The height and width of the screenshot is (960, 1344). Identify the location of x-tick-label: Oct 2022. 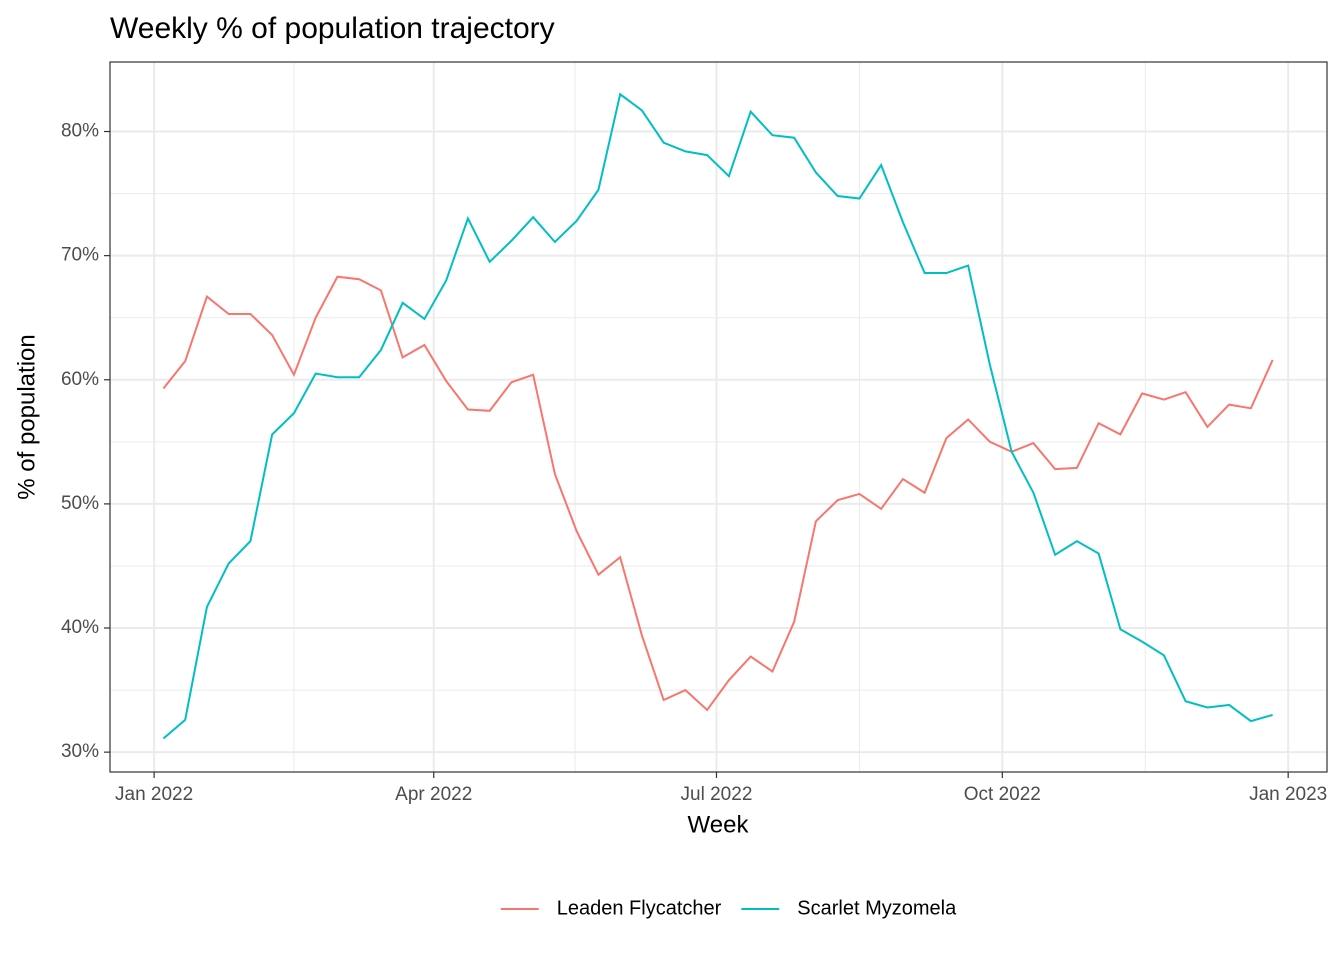
(1002, 794).